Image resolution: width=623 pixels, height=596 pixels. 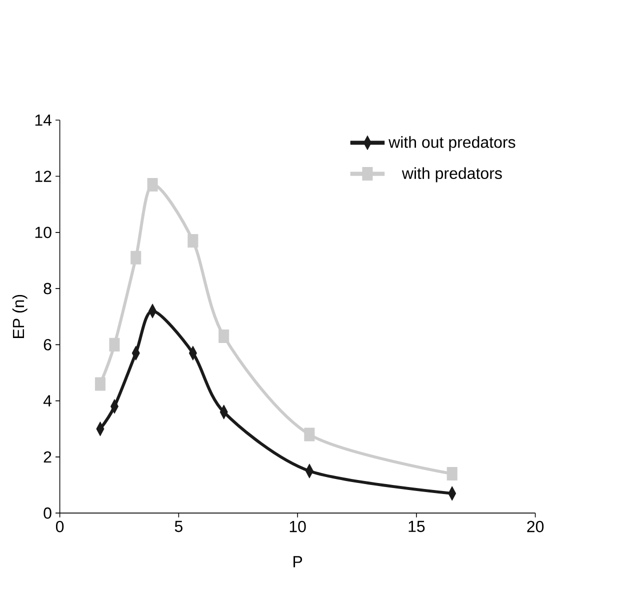 What do you see at coordinates (20, 316) in the screenshot?
I see `y-axis-title: EP (n)` at bounding box center [20, 316].